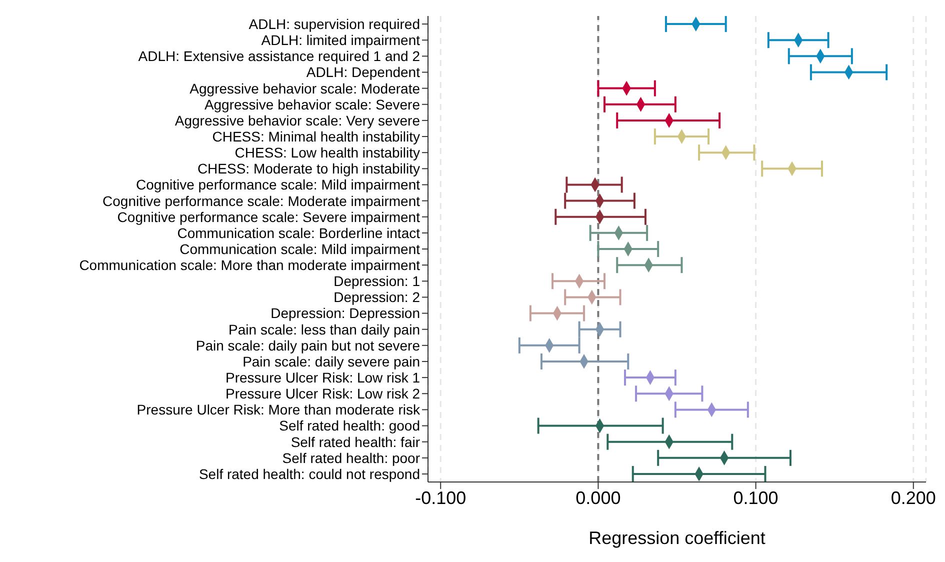 The height and width of the screenshot is (562, 945). What do you see at coordinates (677, 538) in the screenshot?
I see `x-axis-title: Regression coefficient` at bounding box center [677, 538].